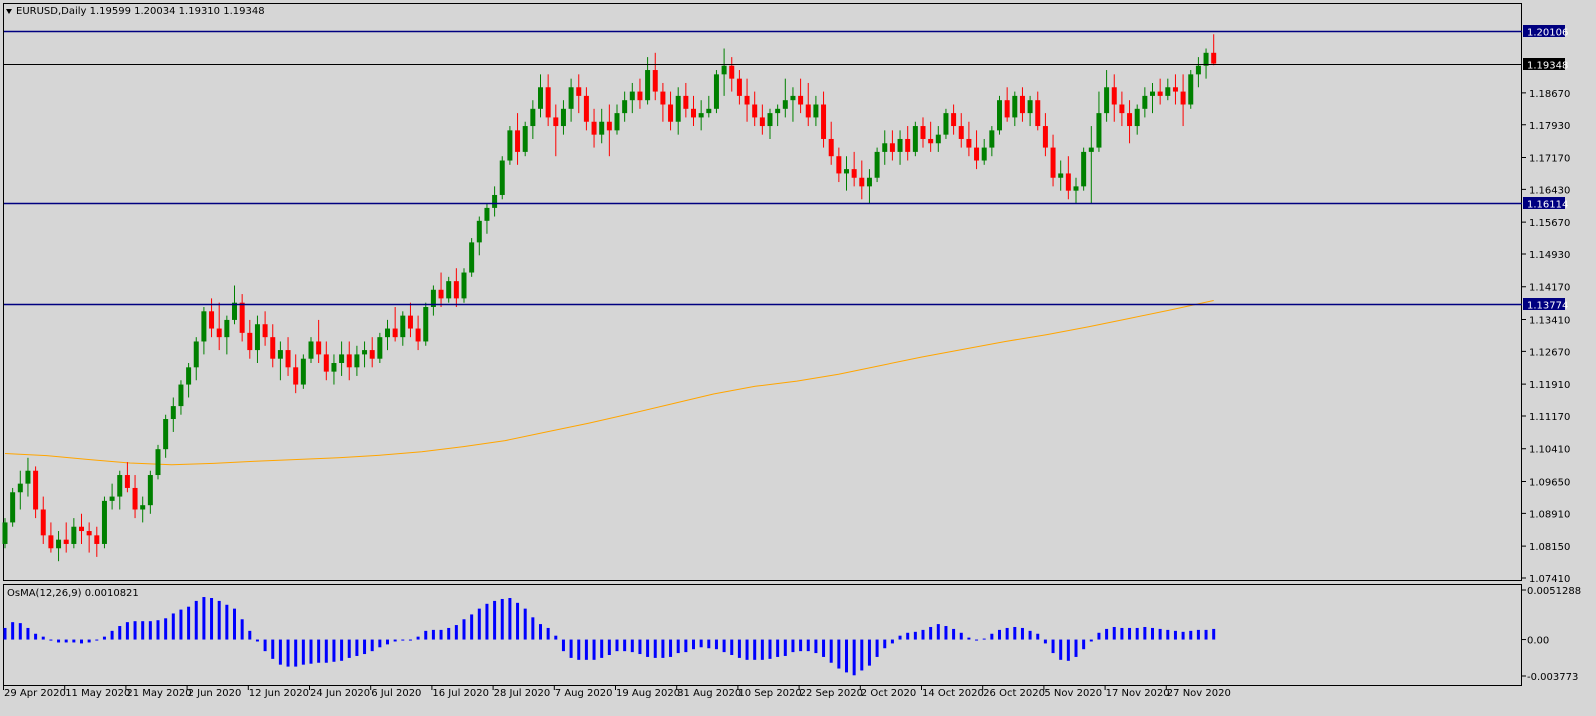 The width and height of the screenshot is (1596, 716). I want to click on price-tick-label: 1.08910, so click(1549, 514).